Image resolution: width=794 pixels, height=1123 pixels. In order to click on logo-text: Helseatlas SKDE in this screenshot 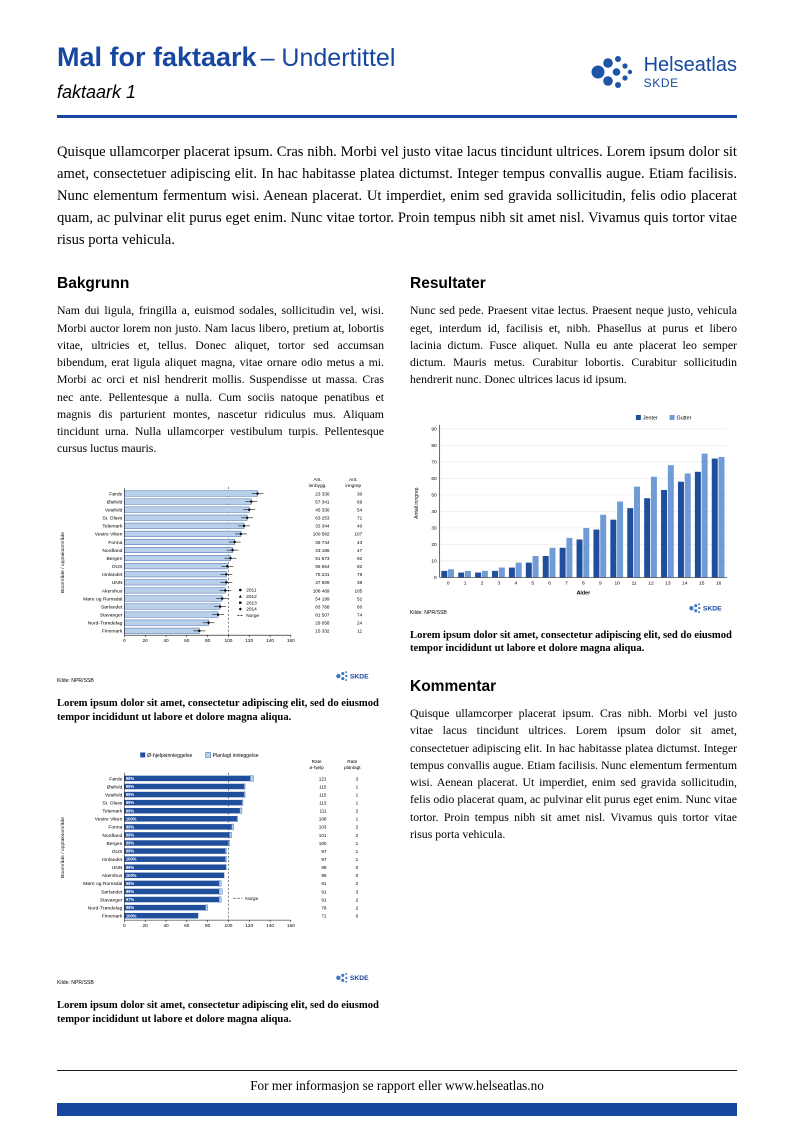, I will do `click(690, 72)`.